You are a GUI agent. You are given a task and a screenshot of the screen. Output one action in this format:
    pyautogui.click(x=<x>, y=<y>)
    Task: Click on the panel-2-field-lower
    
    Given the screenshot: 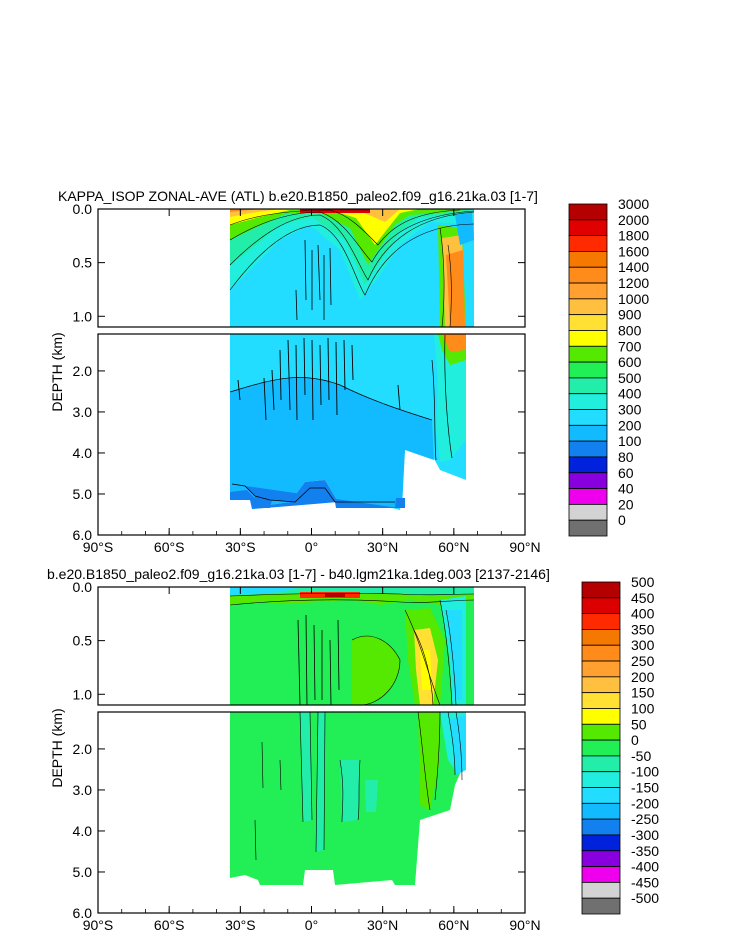 What is the action you would take?
    pyautogui.click(x=348, y=798)
    